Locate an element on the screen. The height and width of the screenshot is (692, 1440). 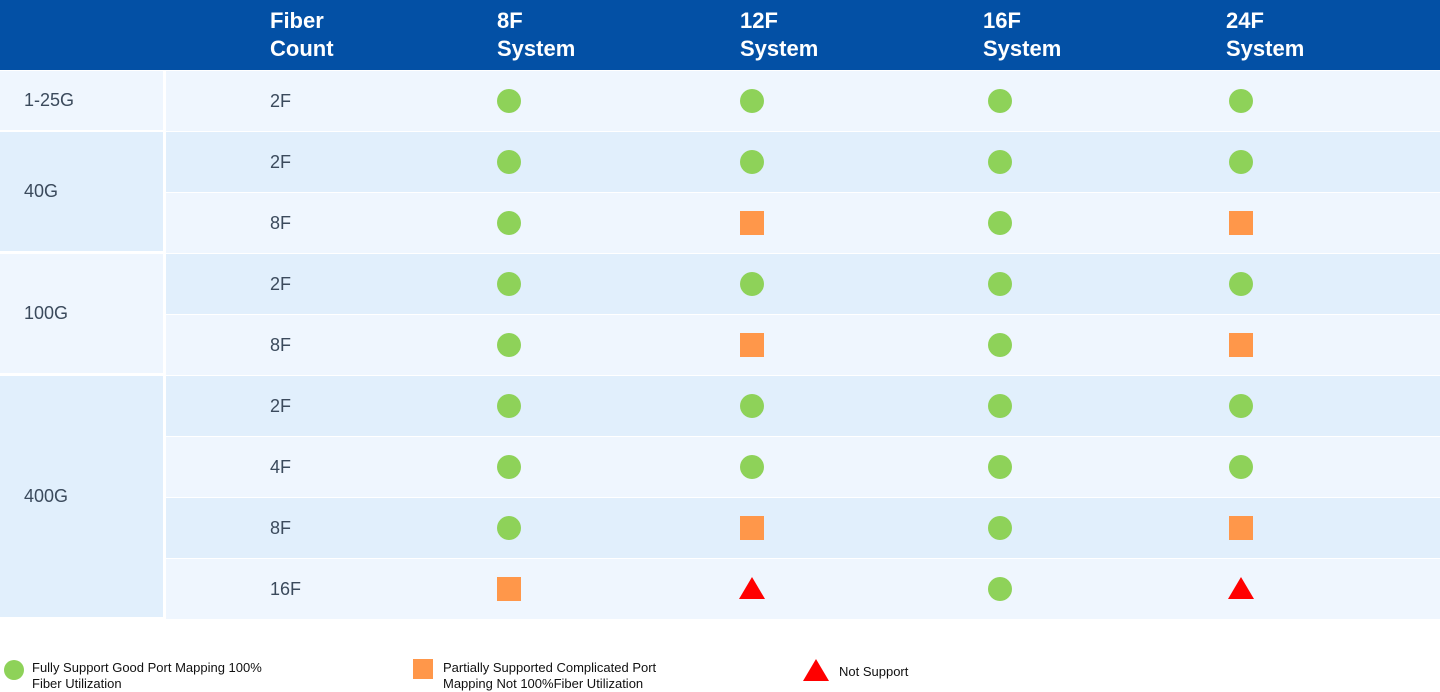
header-12f-system-line2: System is located at coordinates (779, 48).